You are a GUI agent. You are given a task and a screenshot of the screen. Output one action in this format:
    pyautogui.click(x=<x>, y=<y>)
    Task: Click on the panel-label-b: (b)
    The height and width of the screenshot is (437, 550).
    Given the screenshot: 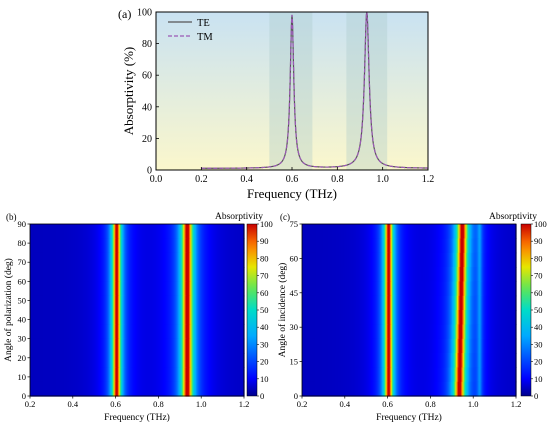 What is the action you would take?
    pyautogui.click(x=11, y=217)
    